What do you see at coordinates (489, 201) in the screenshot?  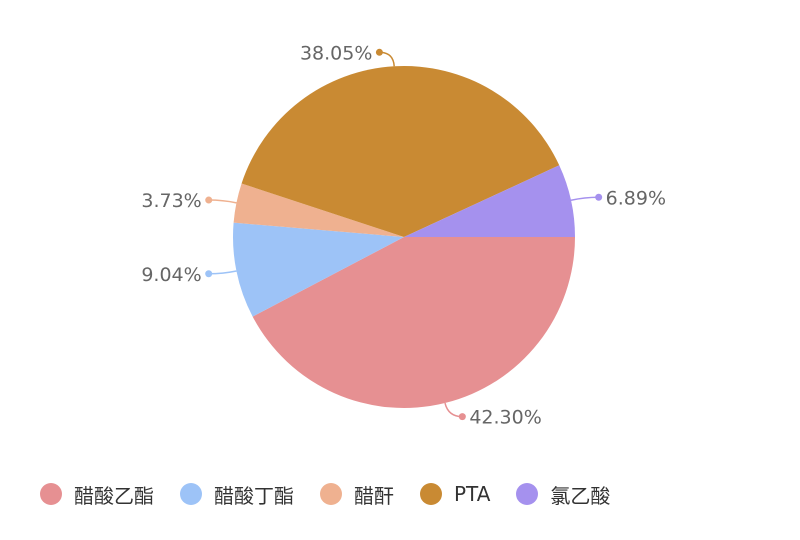 I see `pie-slice-chloroacetic-acid` at bounding box center [489, 201].